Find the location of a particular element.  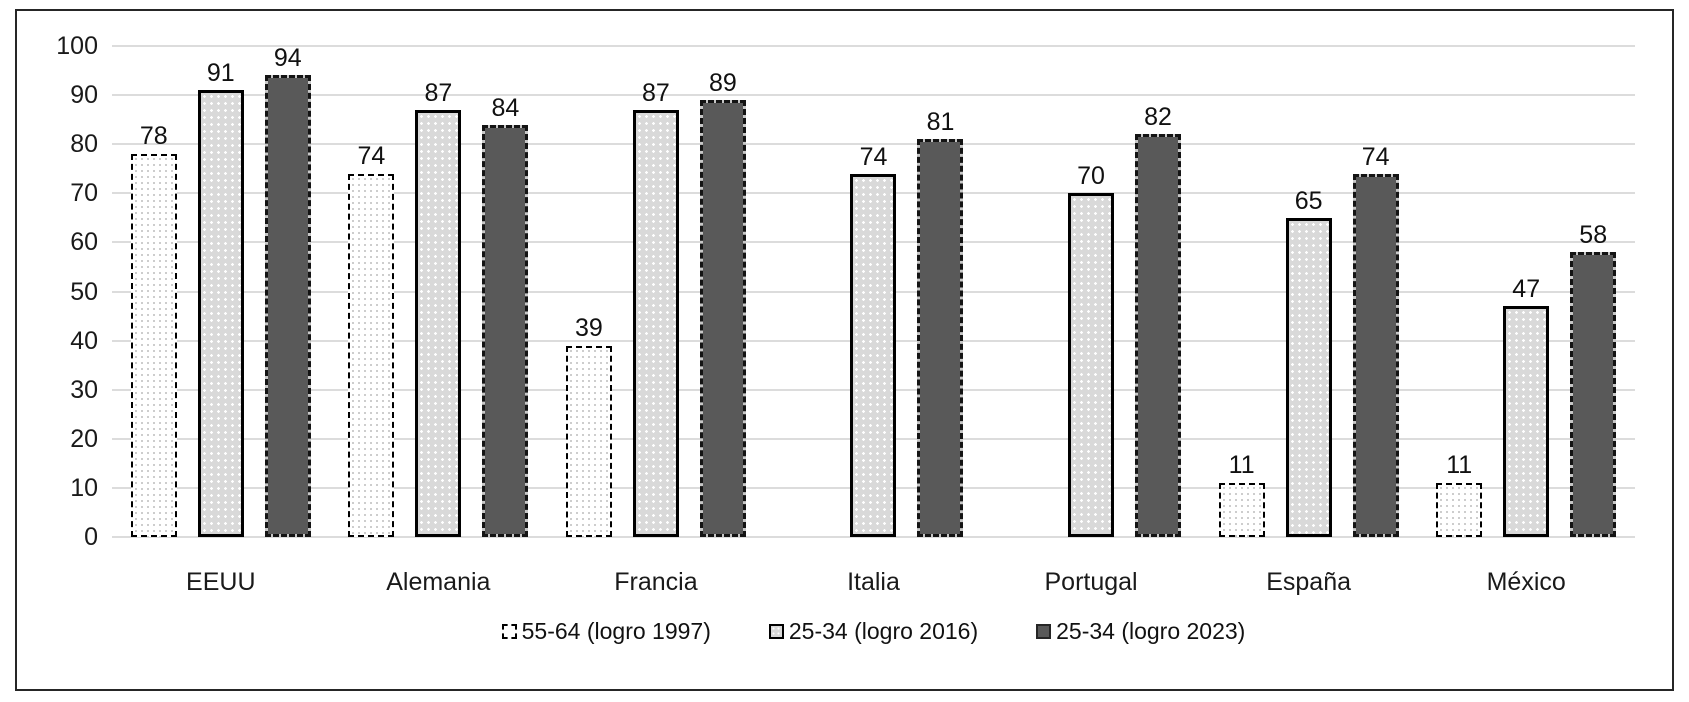

x-category-label: Italia is located at coordinates (873, 582).